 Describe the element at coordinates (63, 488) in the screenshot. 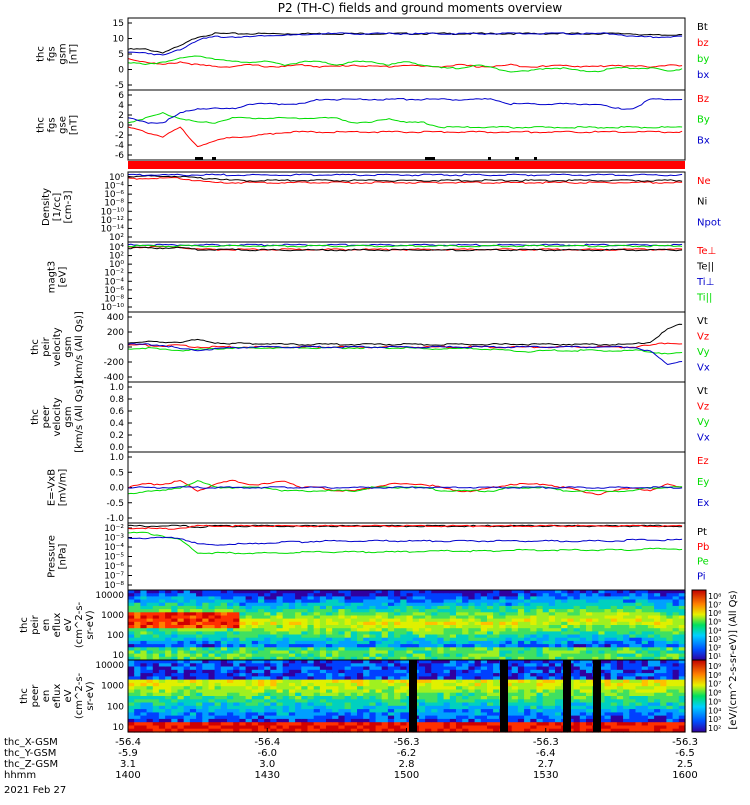

I see `ylabel-line: [mV/m]` at that location.